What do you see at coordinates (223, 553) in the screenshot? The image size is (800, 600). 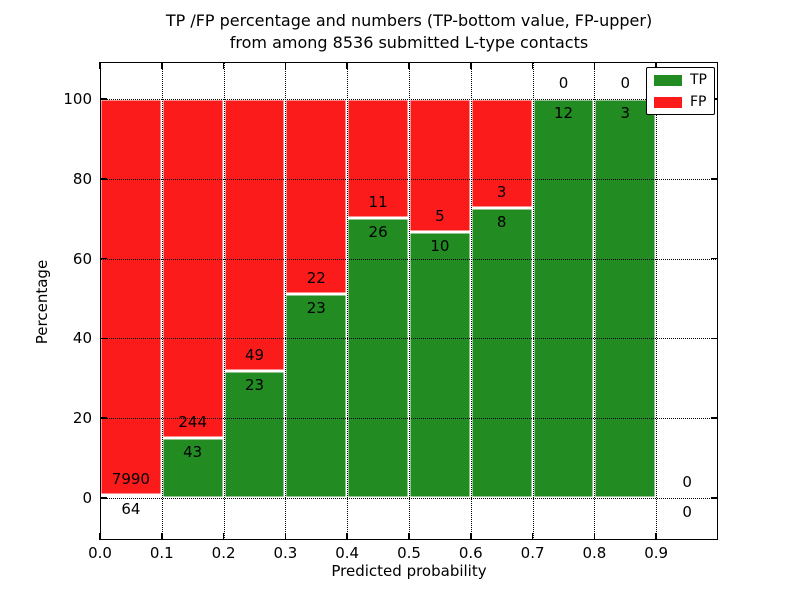 I see `x-tick-label: 0.2` at bounding box center [223, 553].